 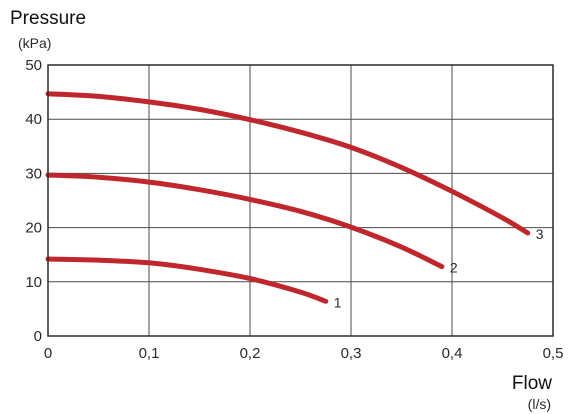 What do you see at coordinates (34, 43) in the screenshot?
I see `y-axis-unit: (kPa)` at bounding box center [34, 43].